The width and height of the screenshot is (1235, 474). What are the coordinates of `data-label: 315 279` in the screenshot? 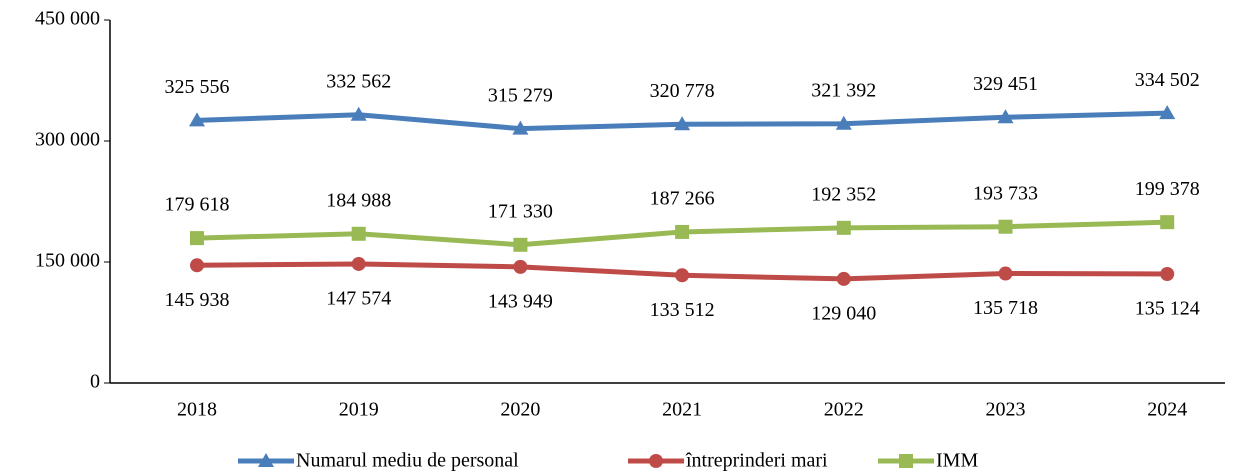 It's located at (520, 95).